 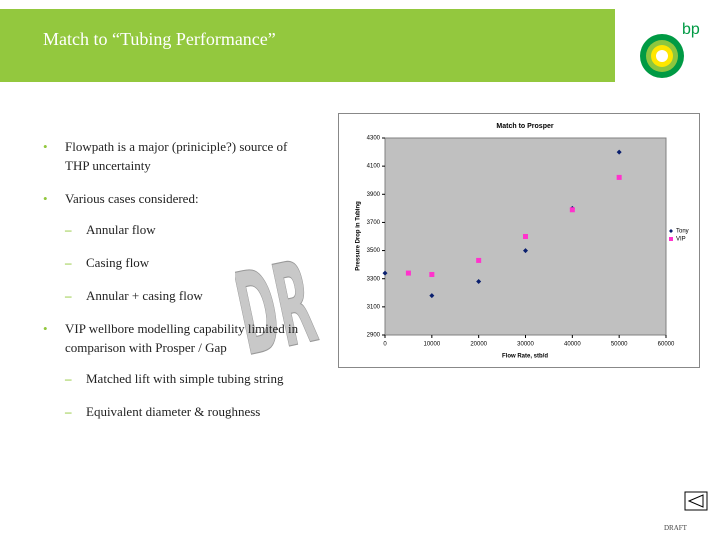 I want to click on x-tick-label: 0, so click(x=385, y=345).